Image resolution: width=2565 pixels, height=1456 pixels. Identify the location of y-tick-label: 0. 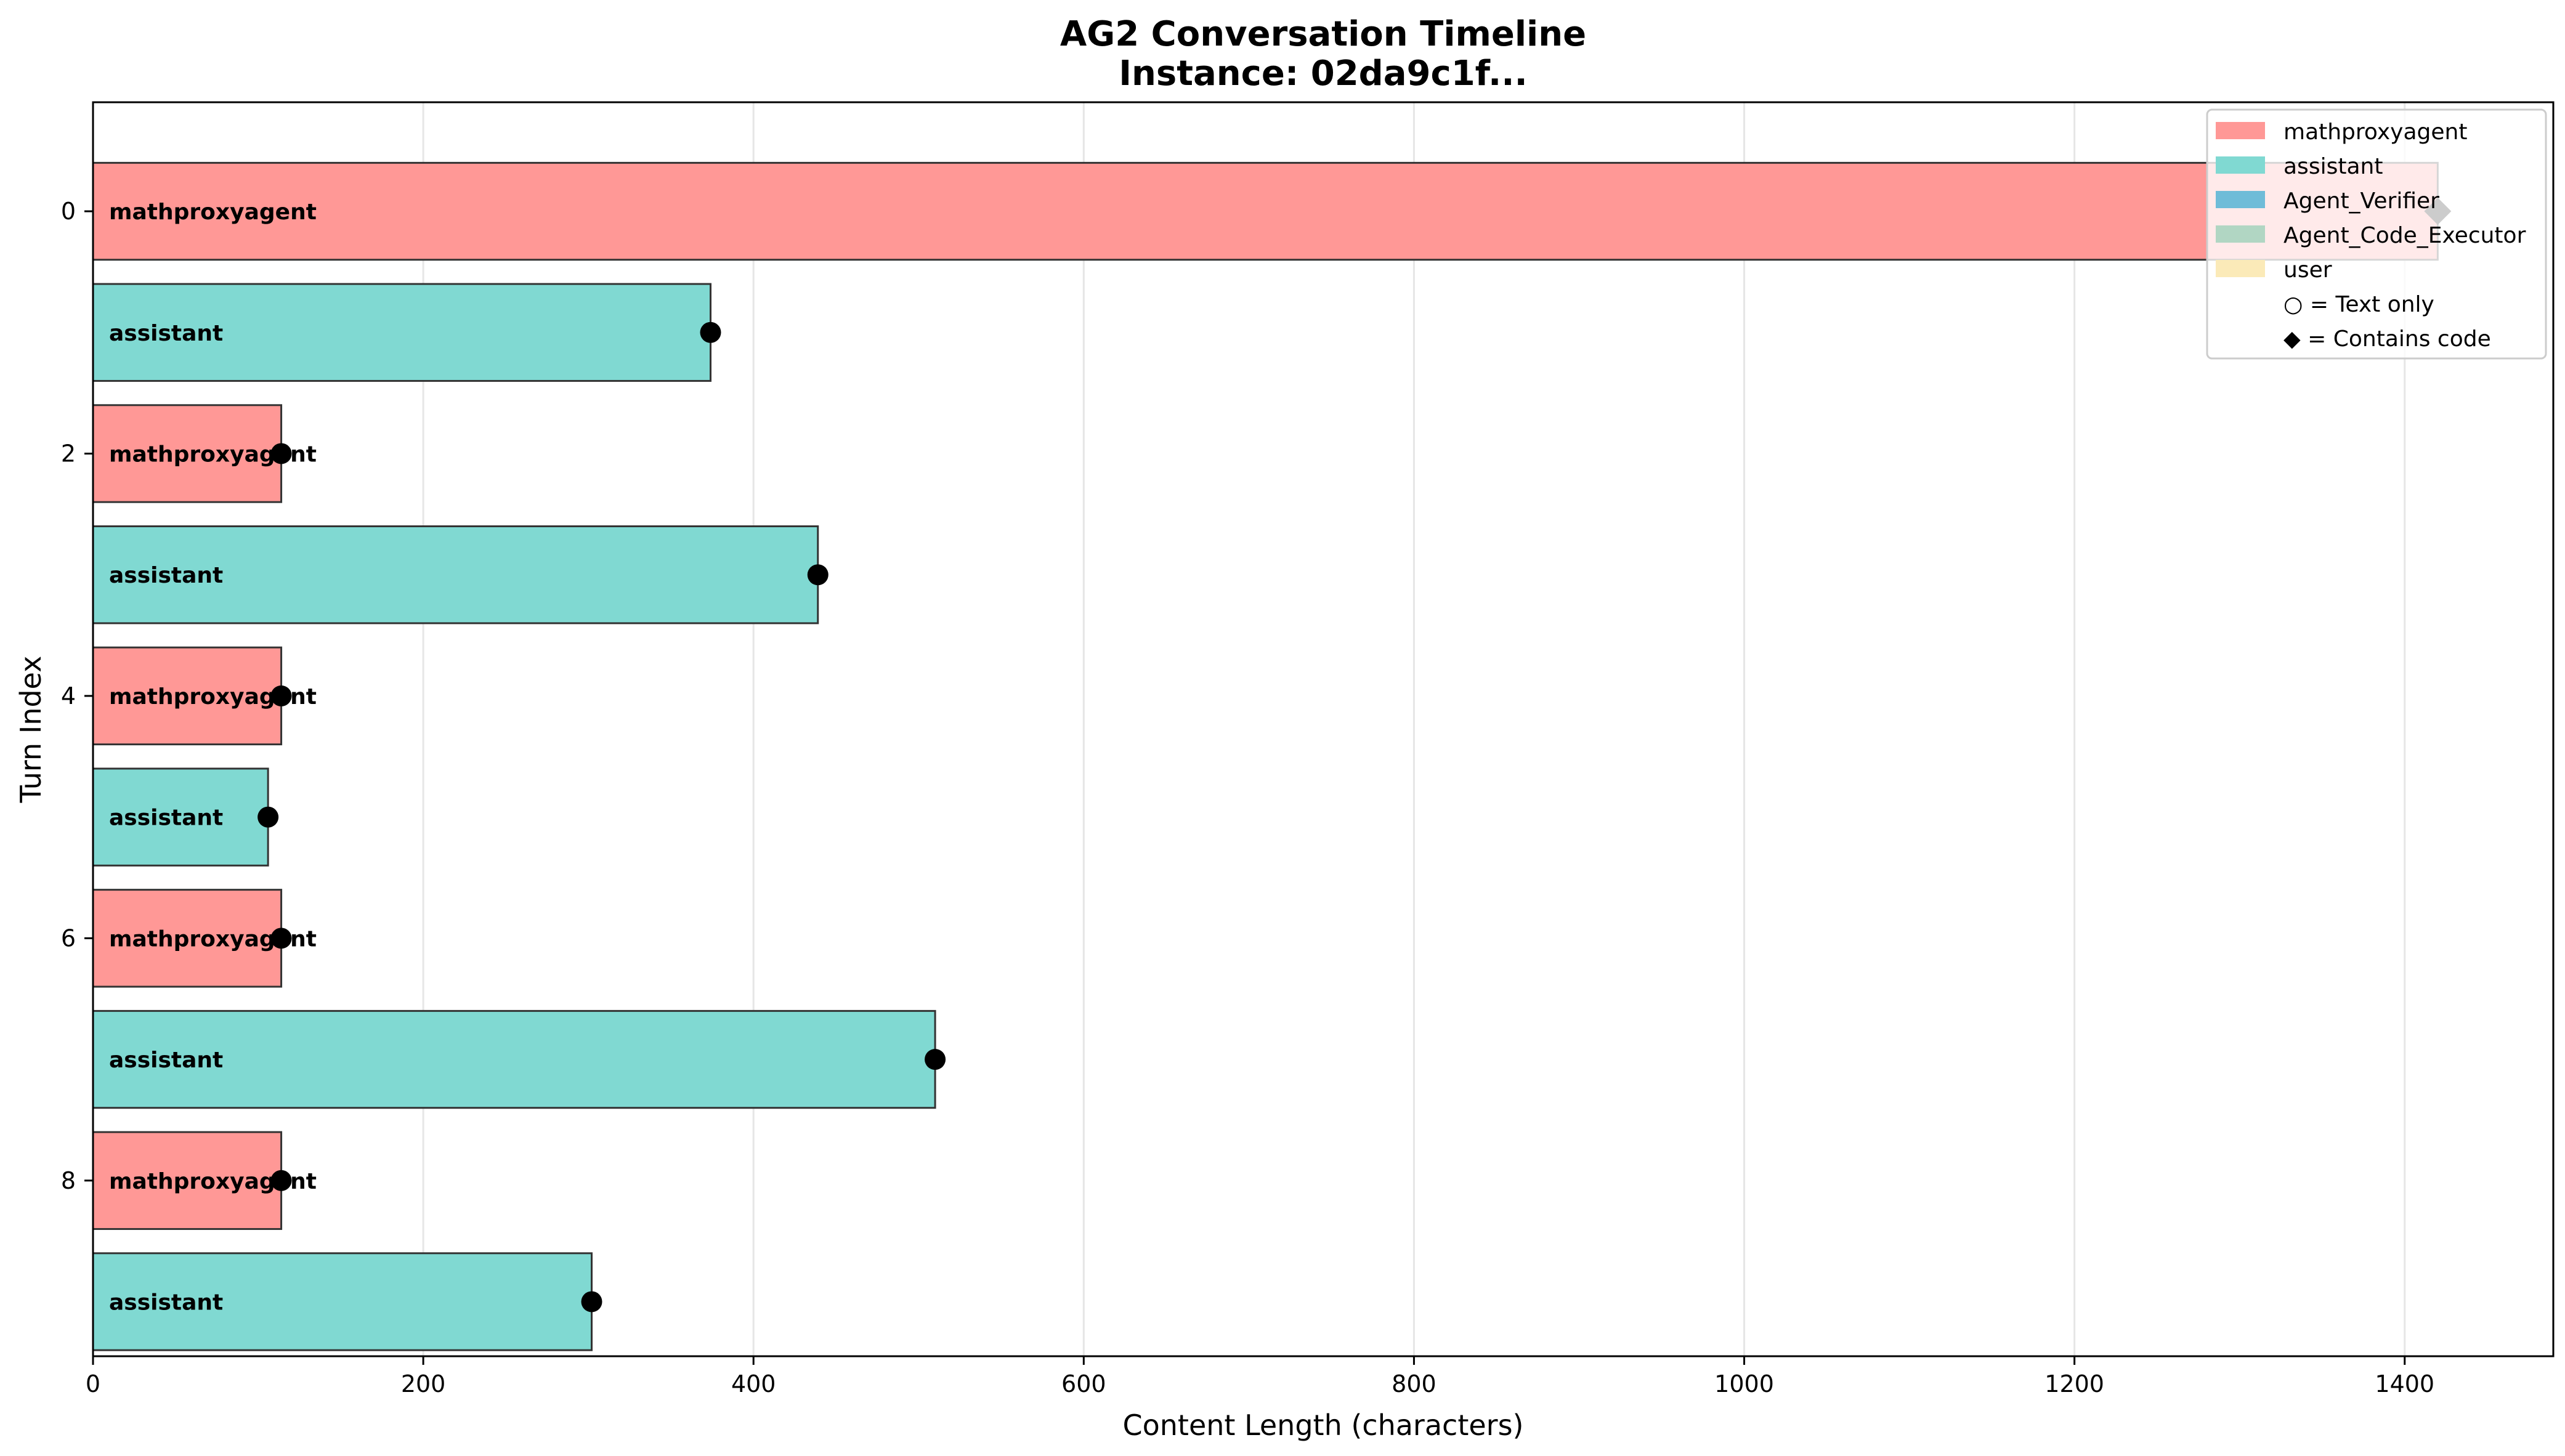
(68, 212).